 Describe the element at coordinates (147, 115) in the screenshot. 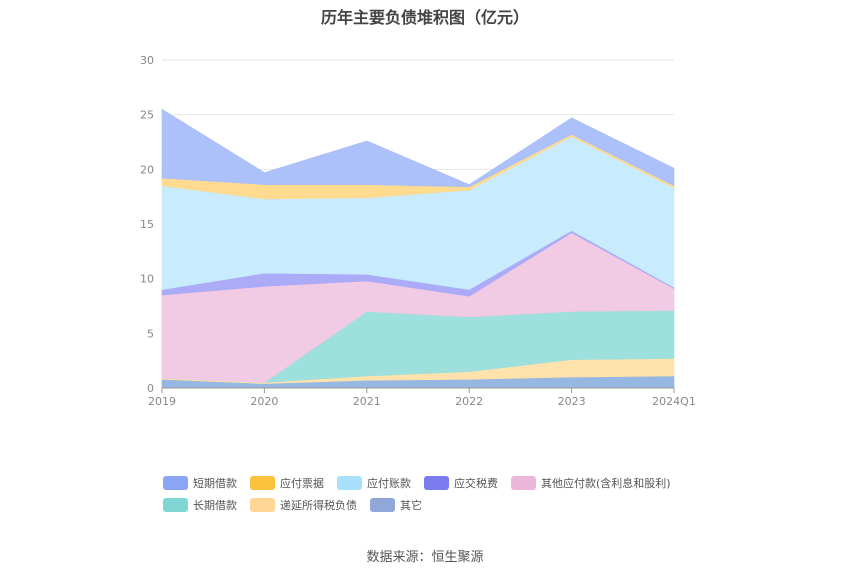

I see `y-tick-label: 25` at that location.